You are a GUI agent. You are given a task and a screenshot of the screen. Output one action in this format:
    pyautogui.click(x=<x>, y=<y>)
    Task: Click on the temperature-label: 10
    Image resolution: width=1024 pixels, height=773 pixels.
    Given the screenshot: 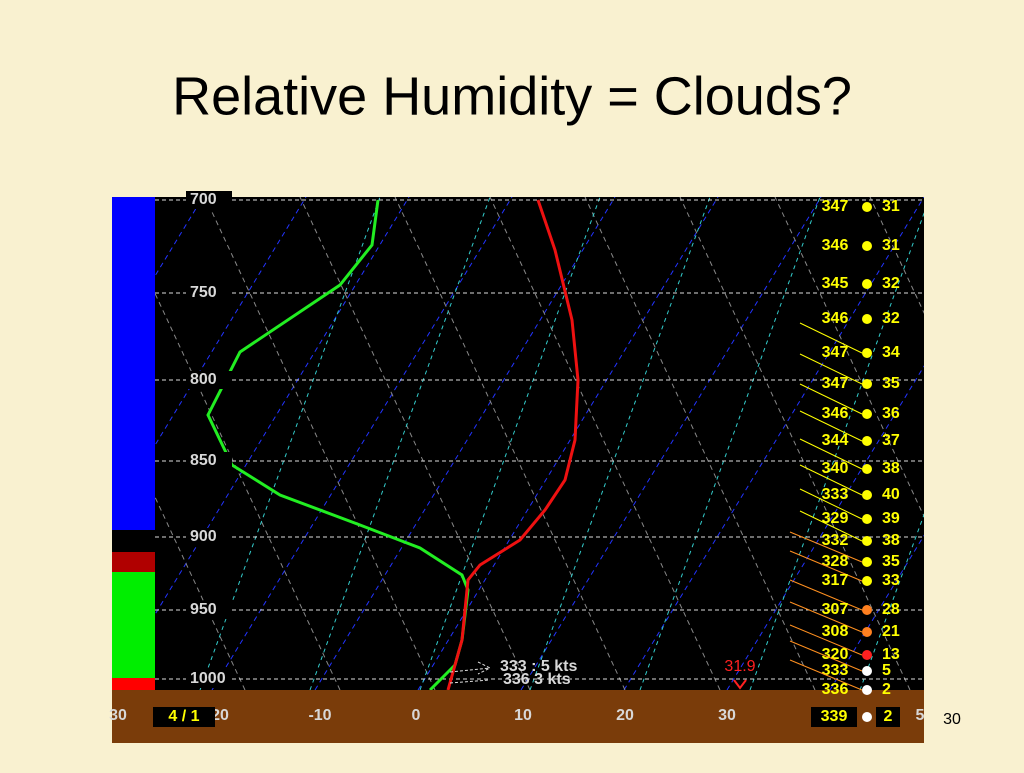 What is the action you would take?
    pyautogui.click(x=523, y=715)
    